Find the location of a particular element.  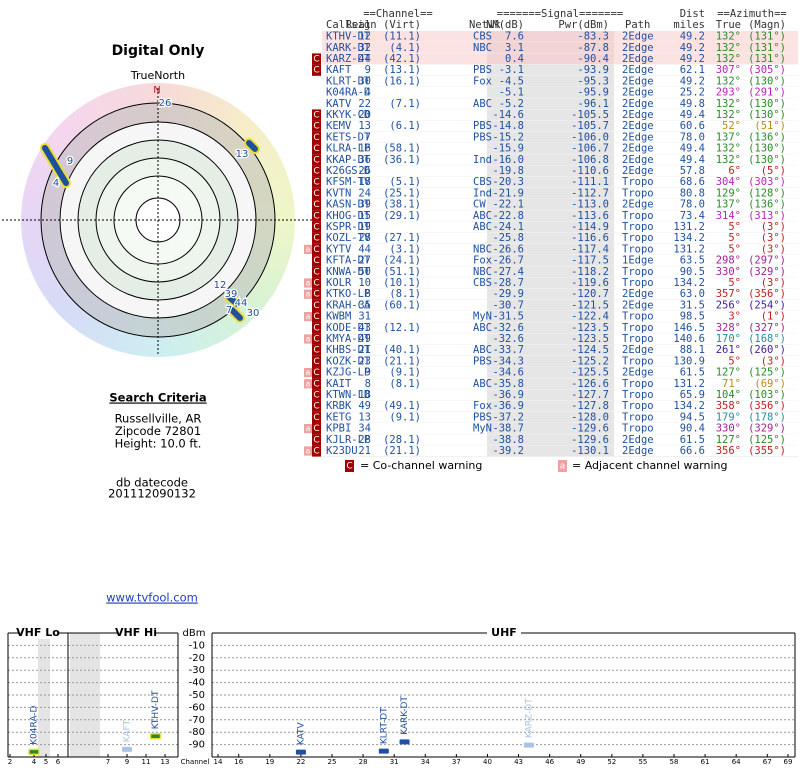

group-header: Dist is located at coordinates (692, 14).